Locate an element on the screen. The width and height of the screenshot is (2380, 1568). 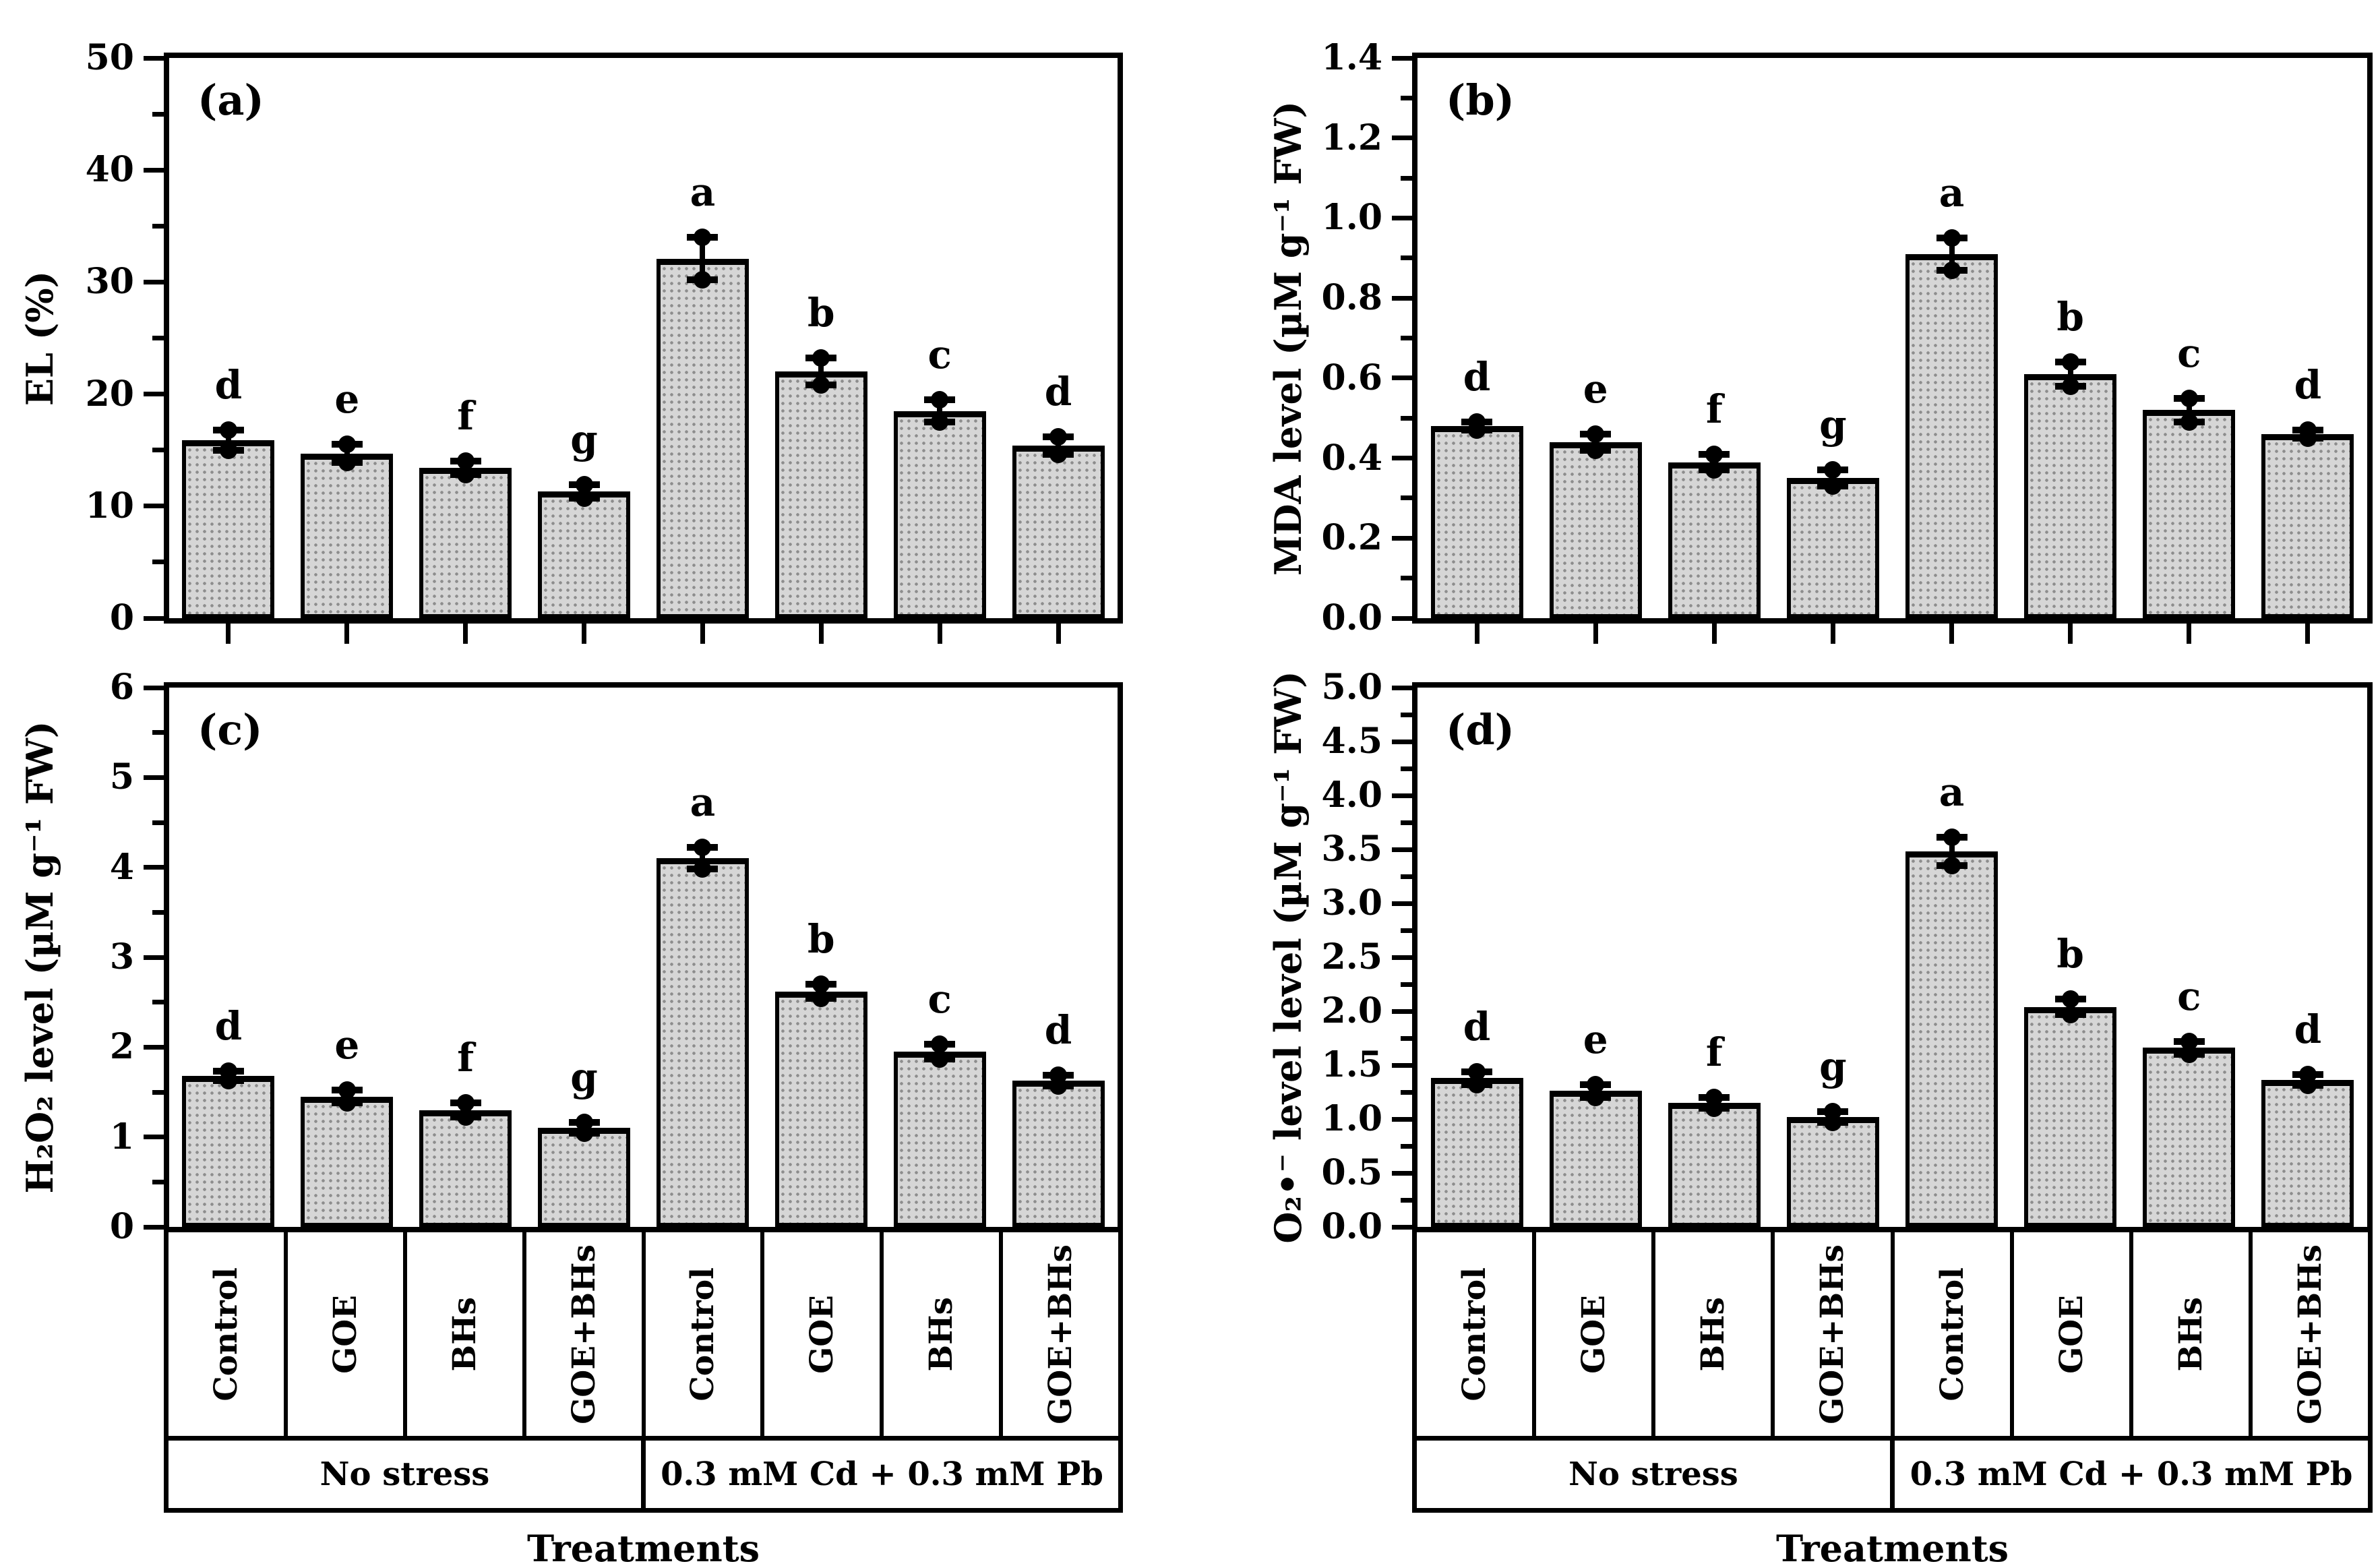
y-tick-label: 2 is located at coordinates (121, 1047).